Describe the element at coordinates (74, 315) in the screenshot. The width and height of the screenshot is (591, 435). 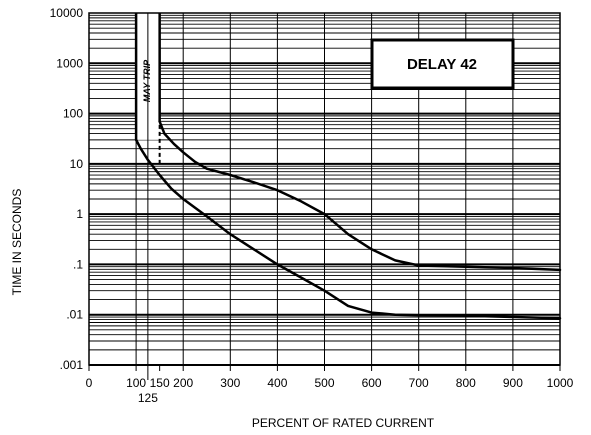
I see `y-tick-label: .01` at that location.